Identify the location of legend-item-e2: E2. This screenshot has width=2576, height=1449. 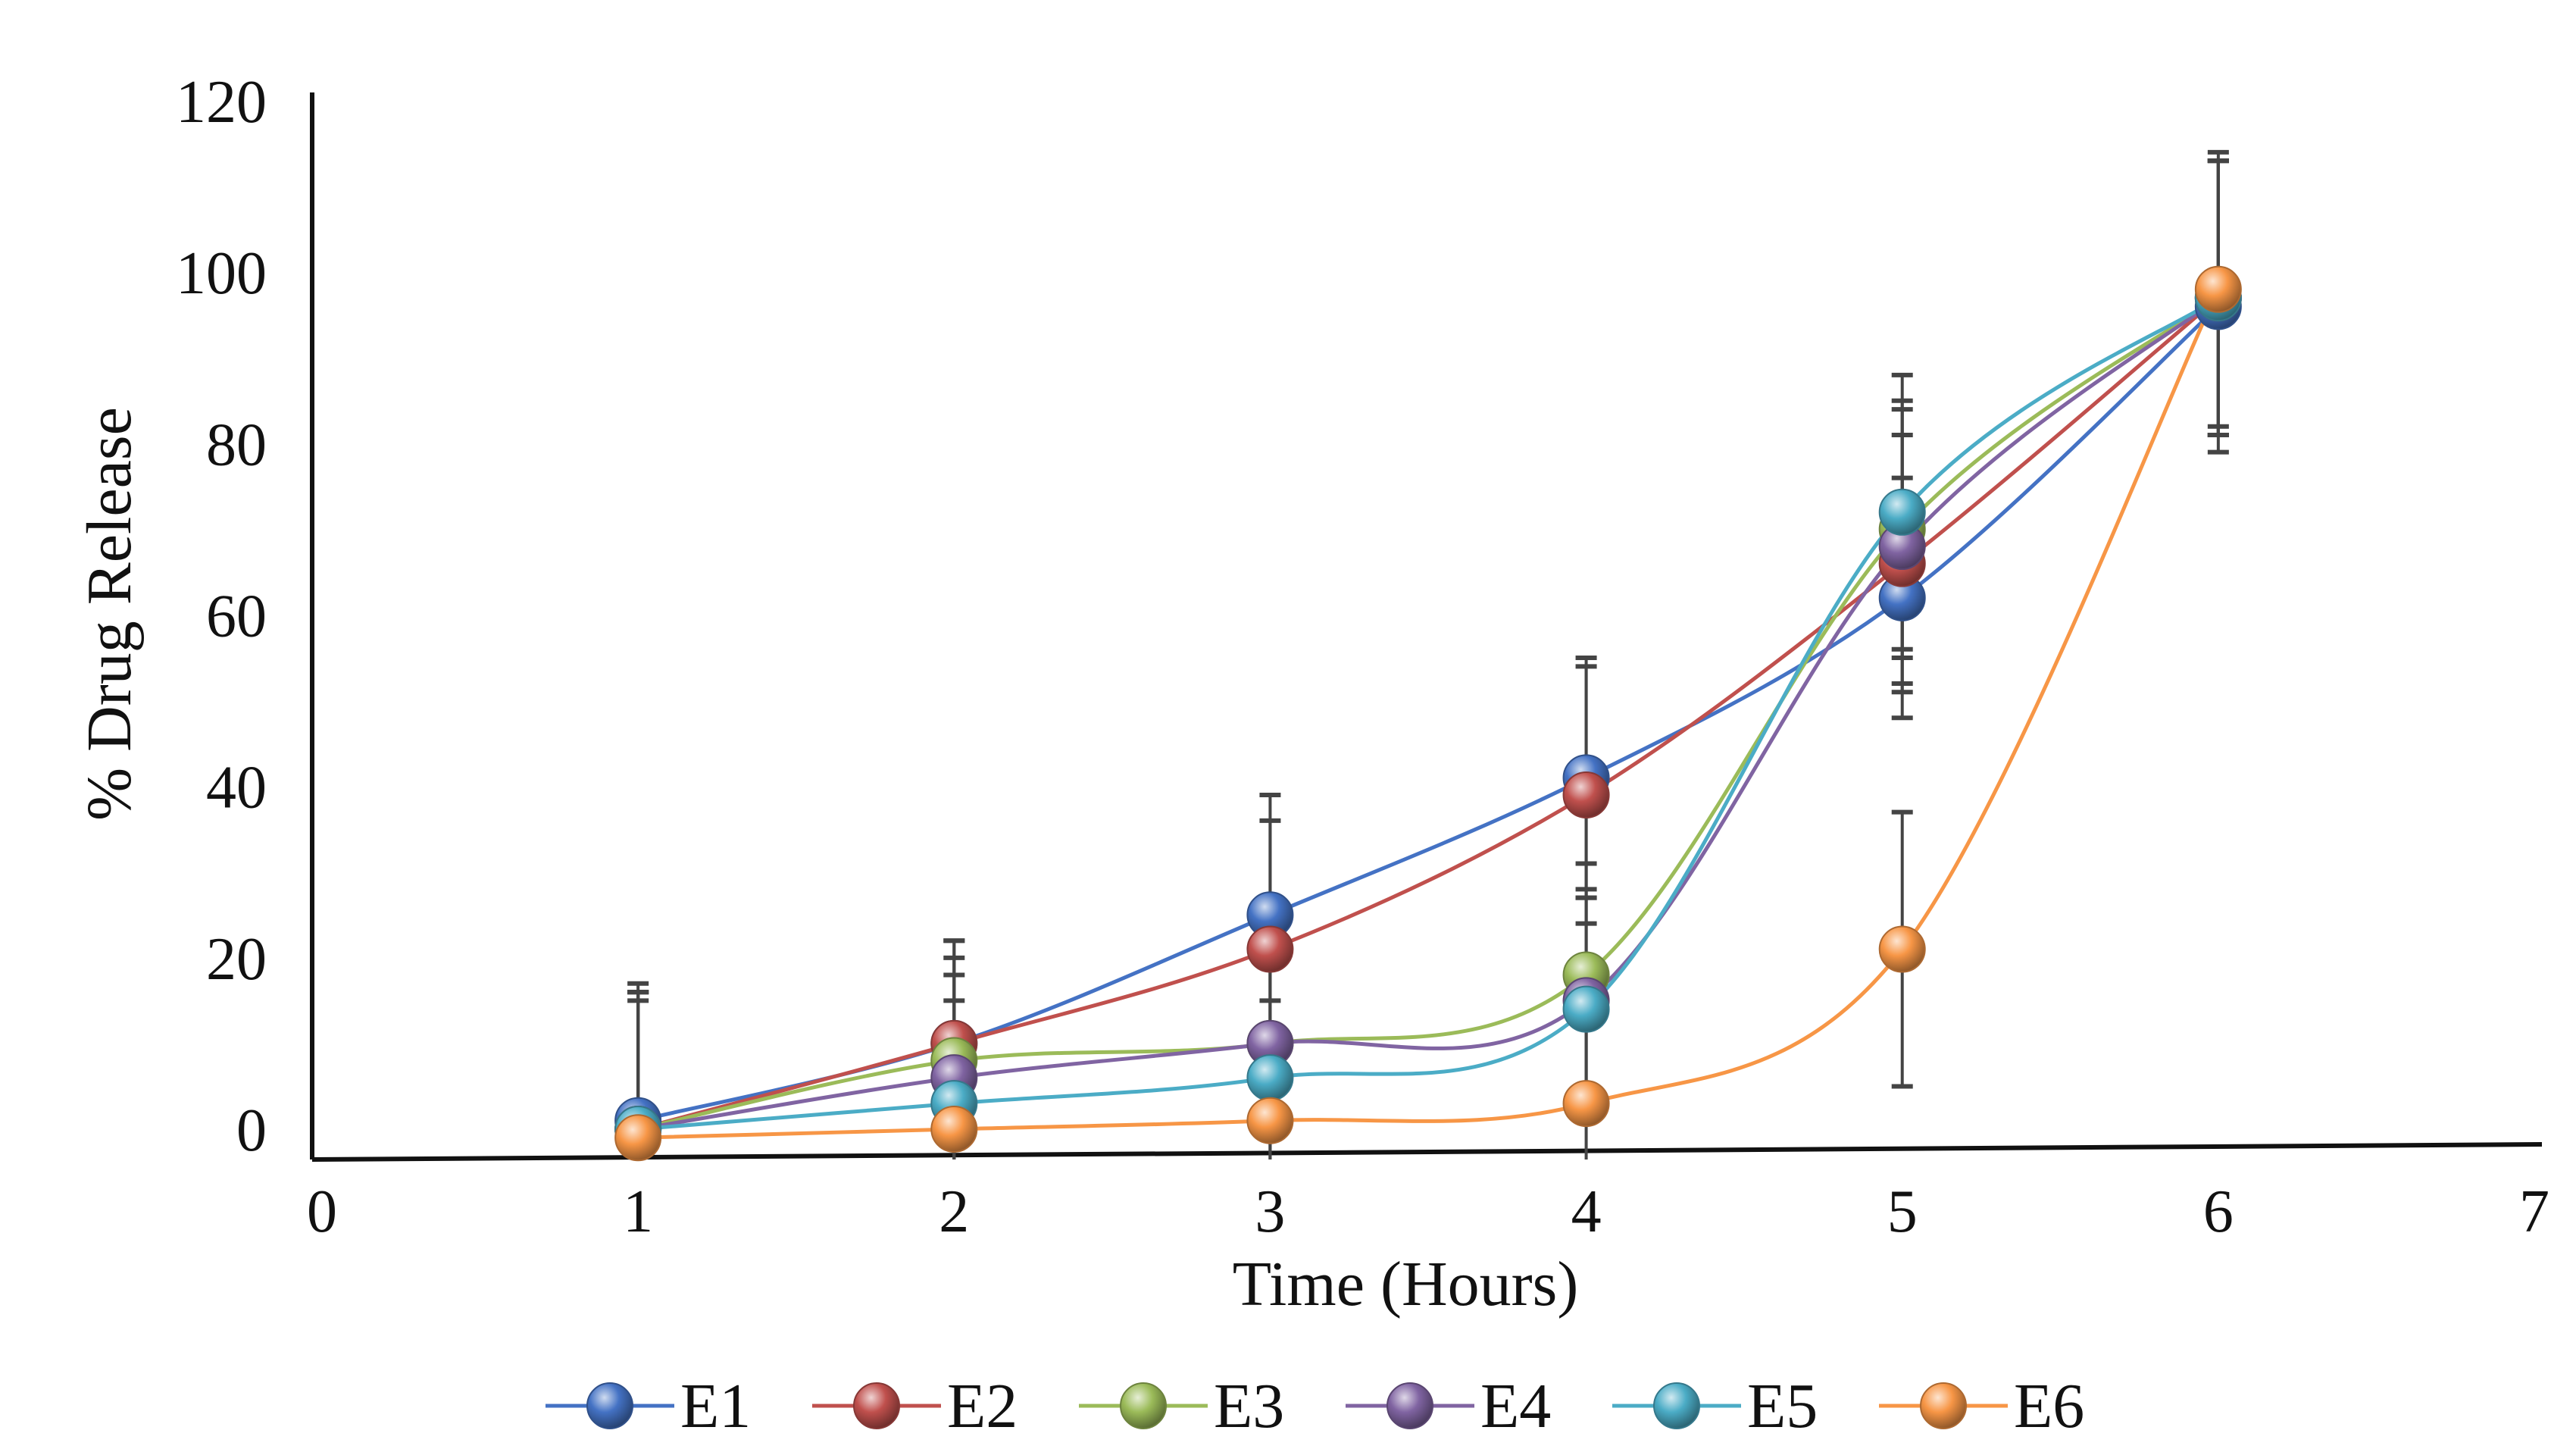
(915, 1406).